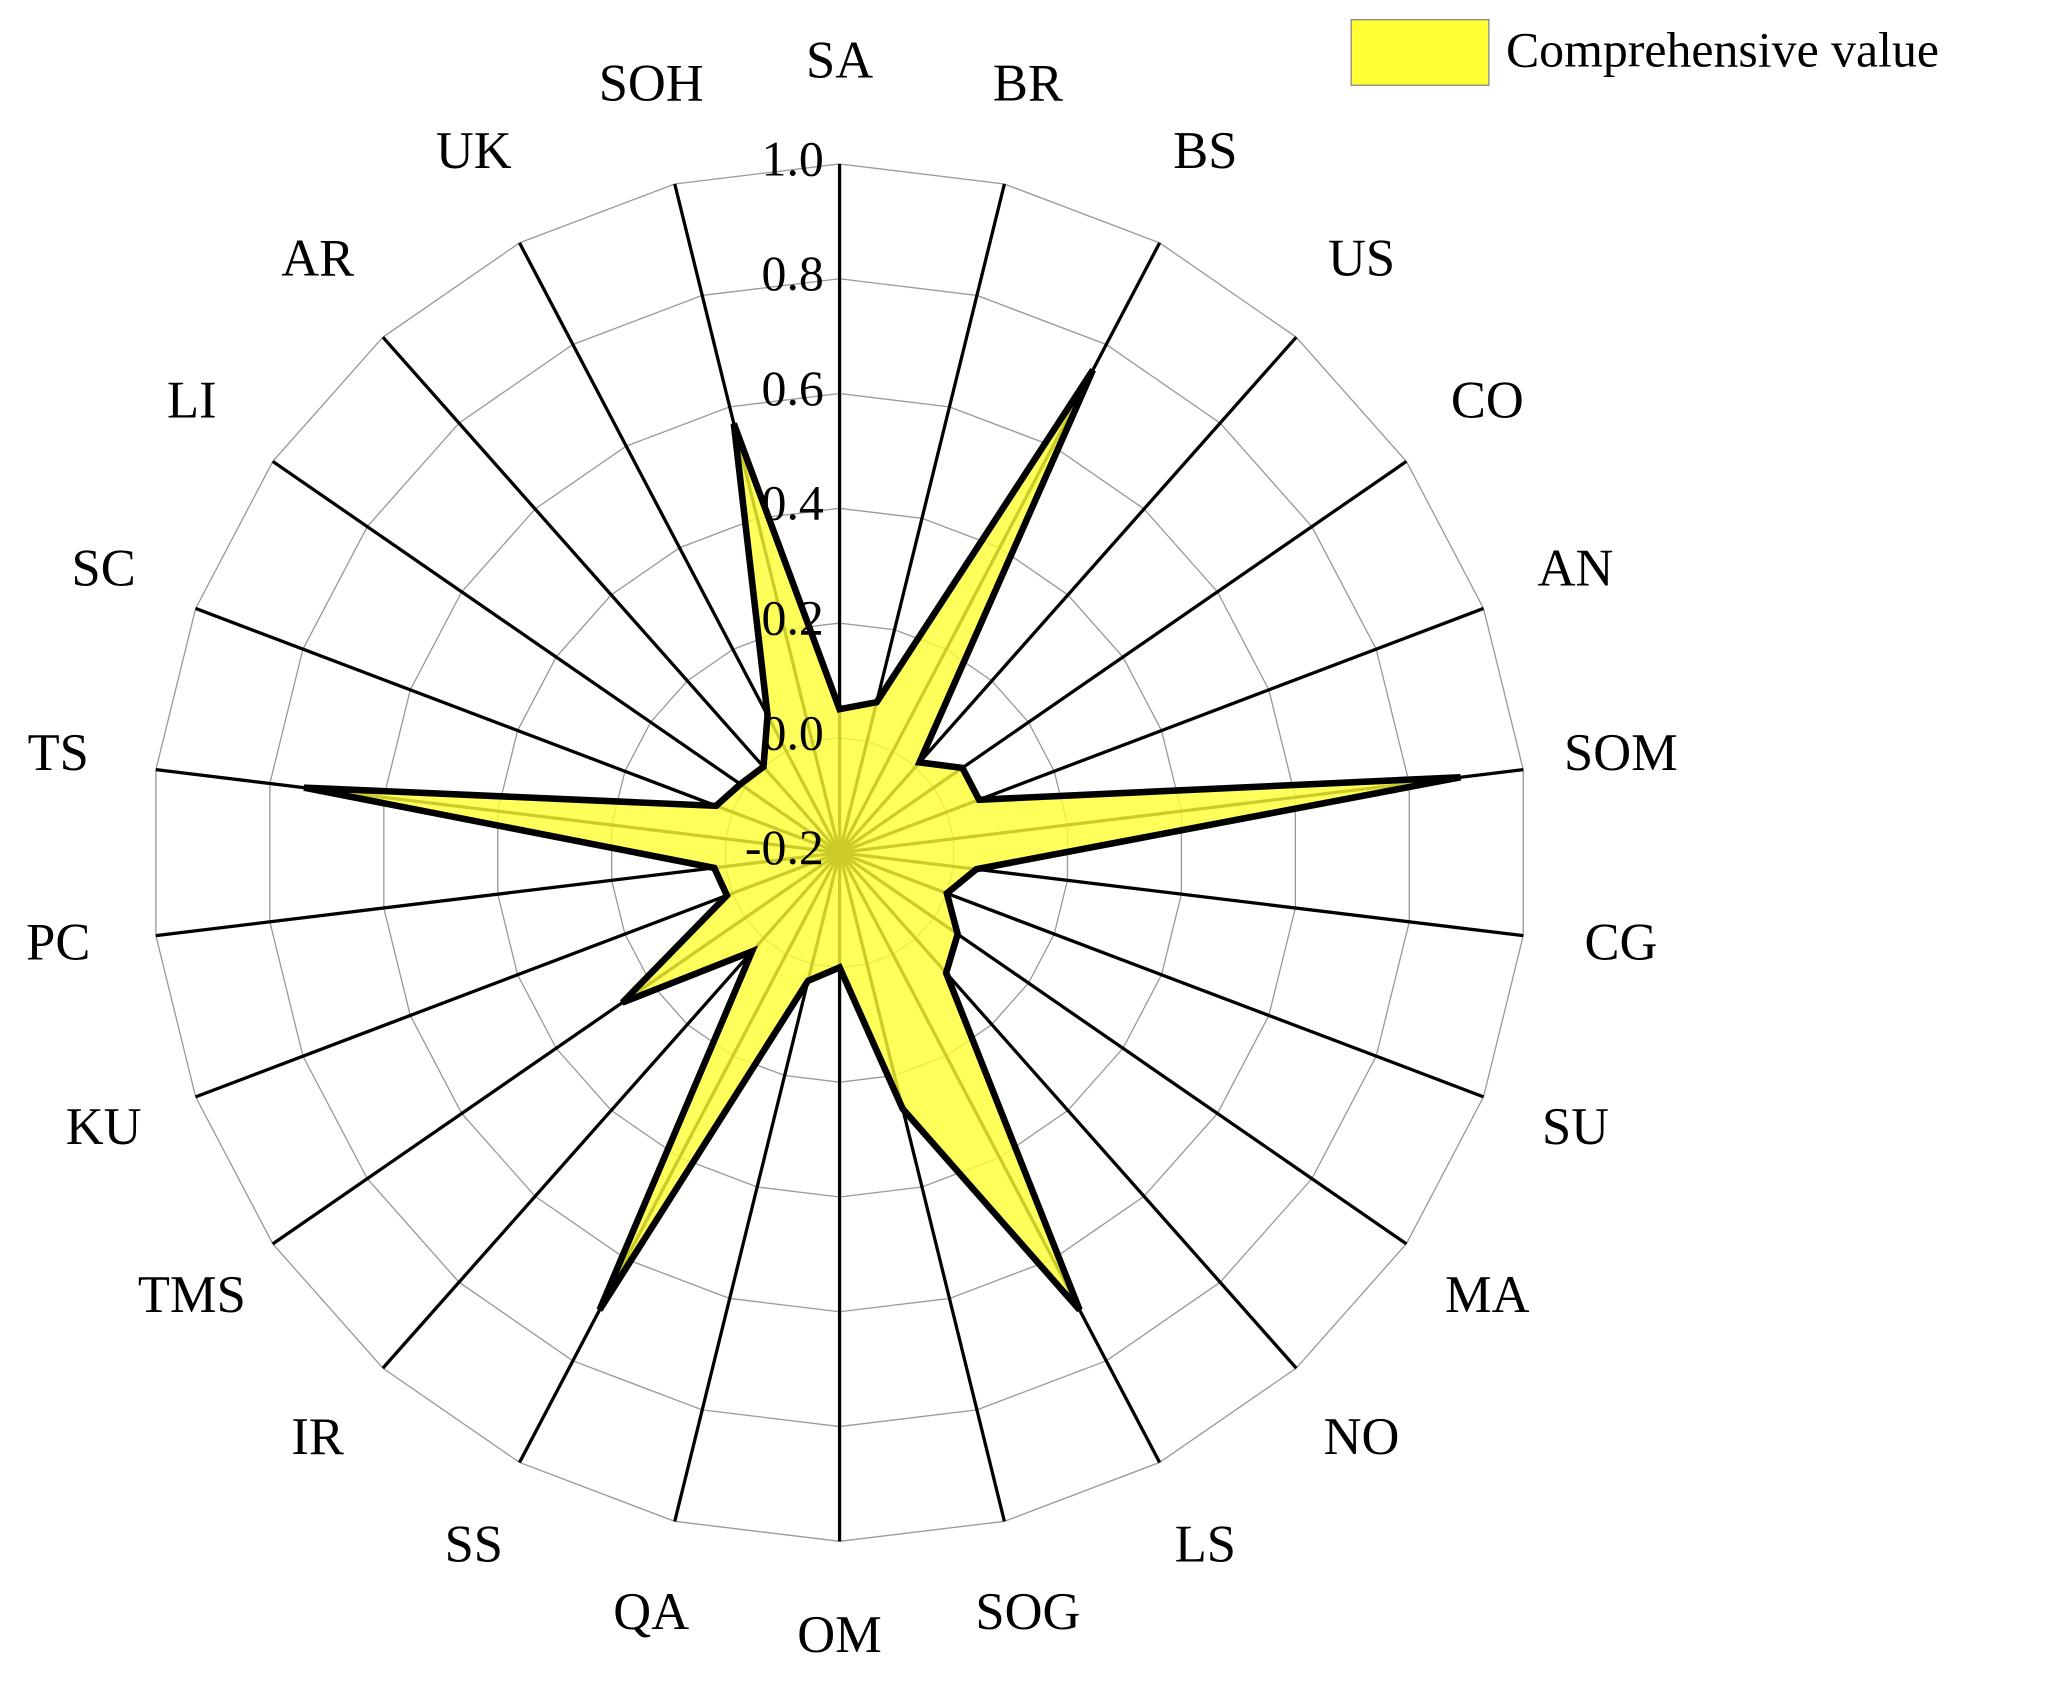 Image resolution: width=2053 pixels, height=1683 pixels. Describe the element at coordinates (192, 401) in the screenshot. I see `category-label: LI` at that location.